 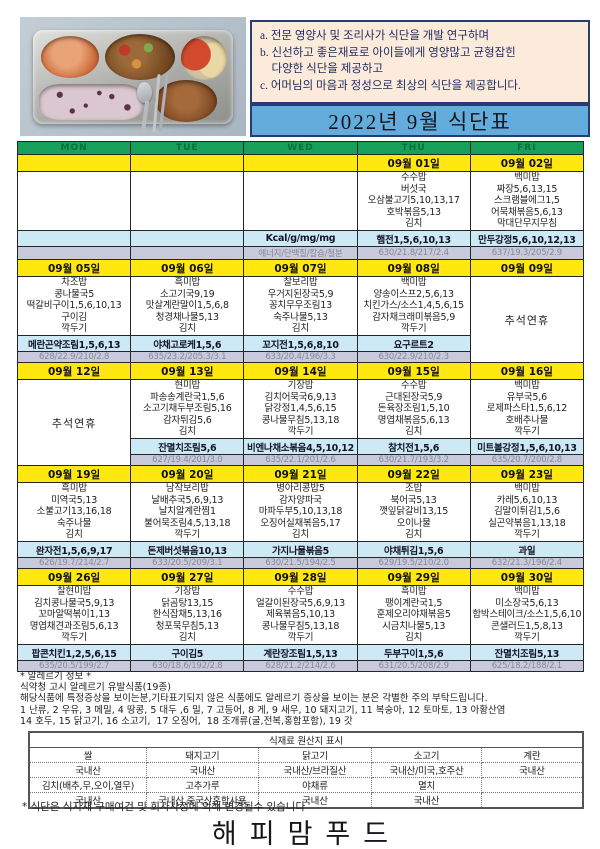 I want to click on snack-cell: 잔멸치조림5,6, so click(x=187, y=446).